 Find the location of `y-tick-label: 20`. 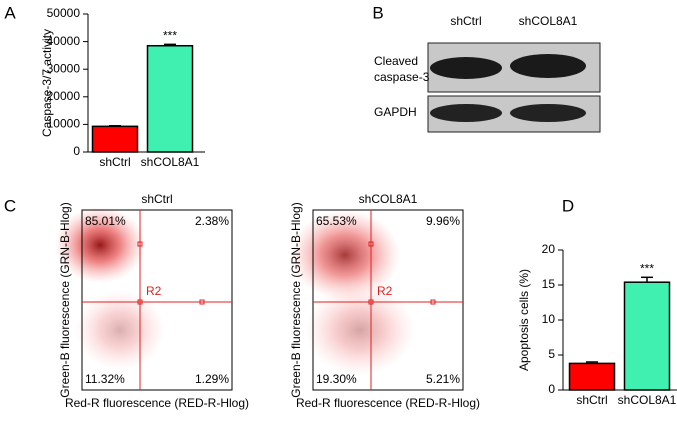

y-tick-label: 20 is located at coordinates (549, 249).